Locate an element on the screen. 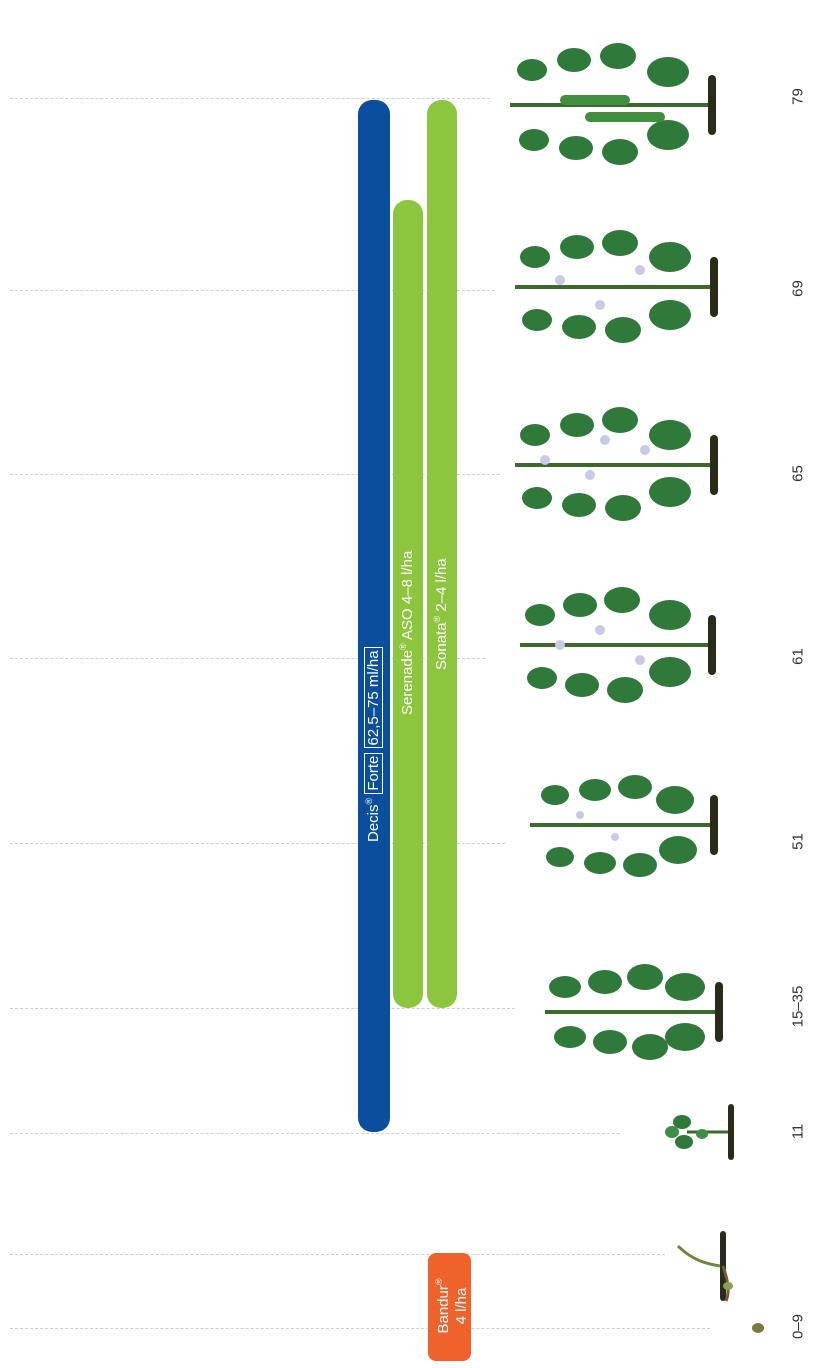 This screenshot has width=814, height=1368. seed-icon is located at coordinates (758, 1328).